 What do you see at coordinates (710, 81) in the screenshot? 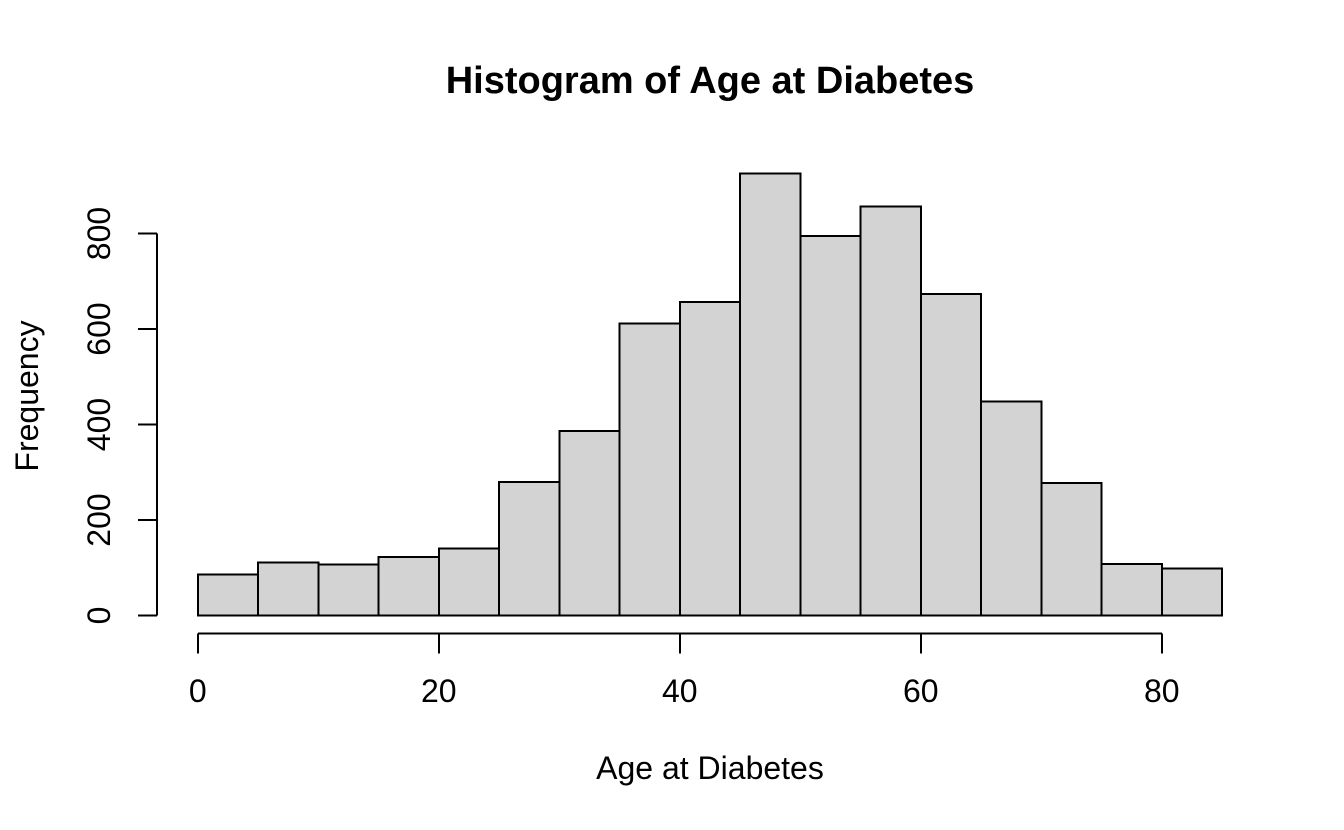
I see `chart-title: Histogram of Age at Diabetes` at bounding box center [710, 81].